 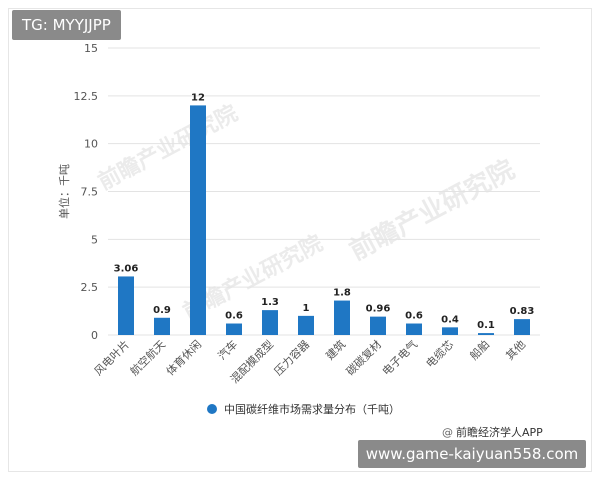 I want to click on y-tick-label: 5, so click(x=94, y=239).